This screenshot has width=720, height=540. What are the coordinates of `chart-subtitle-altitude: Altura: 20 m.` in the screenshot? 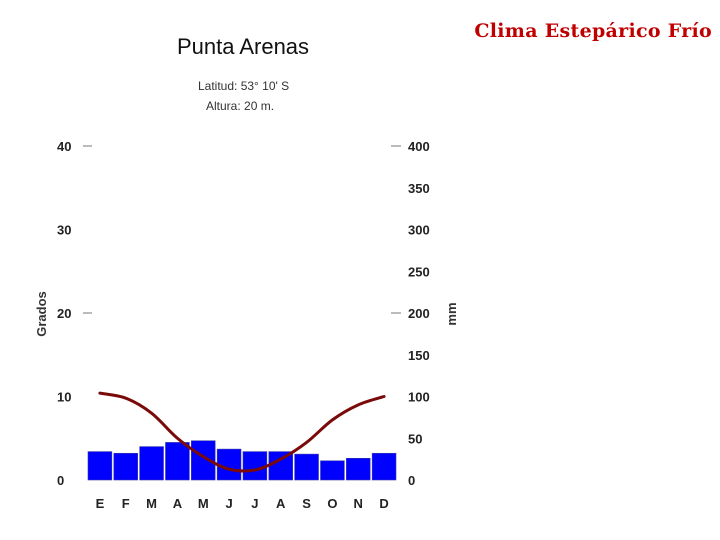 It's located at (240, 106).